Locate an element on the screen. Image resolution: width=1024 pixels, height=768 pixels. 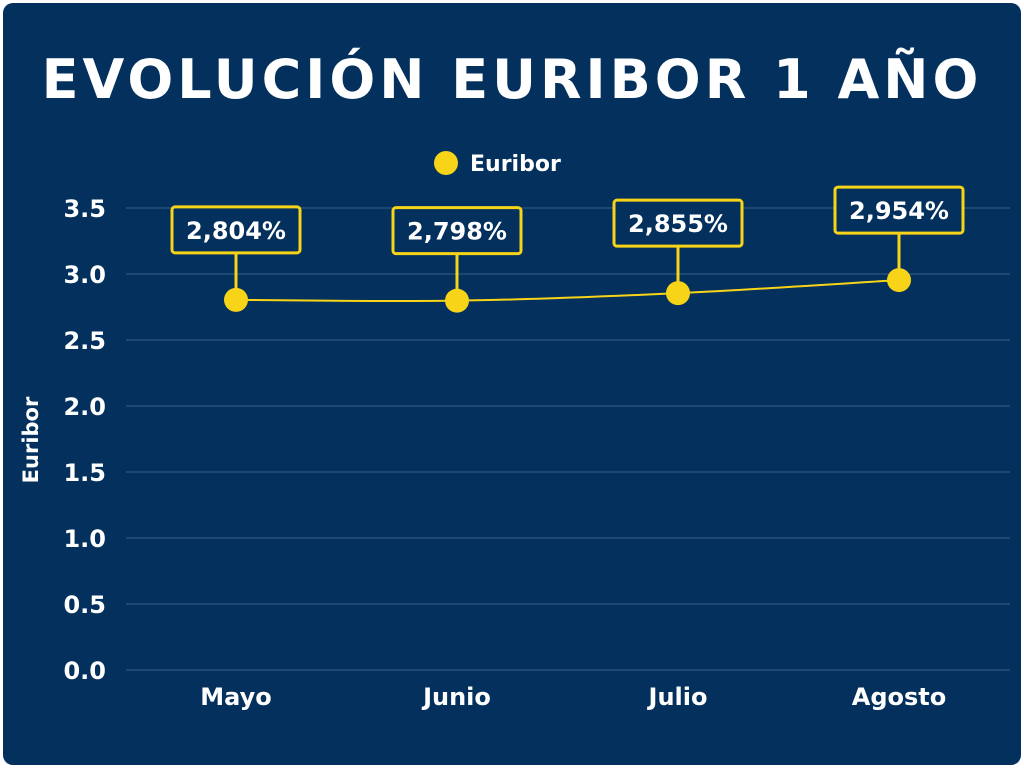
data-label: 2,798% is located at coordinates (457, 232).